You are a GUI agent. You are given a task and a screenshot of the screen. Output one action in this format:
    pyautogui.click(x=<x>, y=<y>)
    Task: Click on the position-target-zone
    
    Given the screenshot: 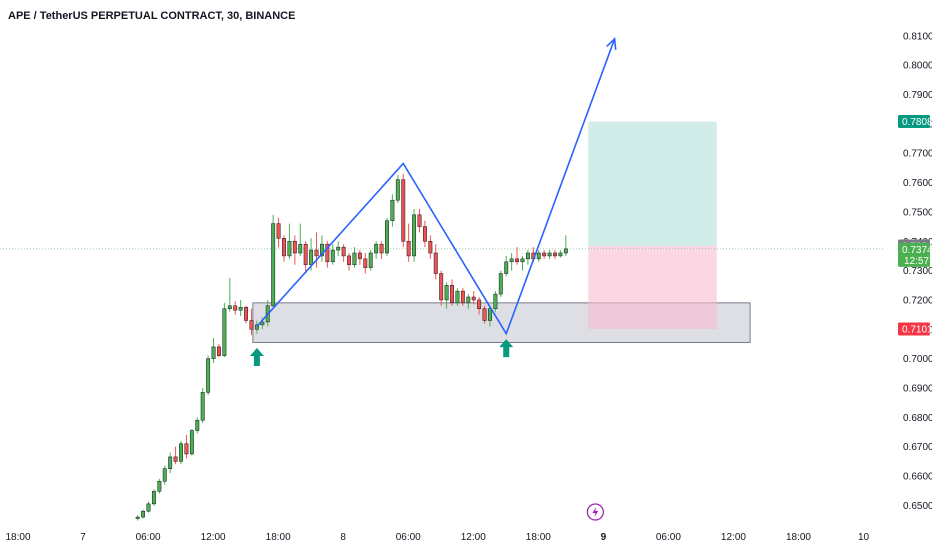 What is the action you would take?
    pyautogui.click(x=652, y=183)
    